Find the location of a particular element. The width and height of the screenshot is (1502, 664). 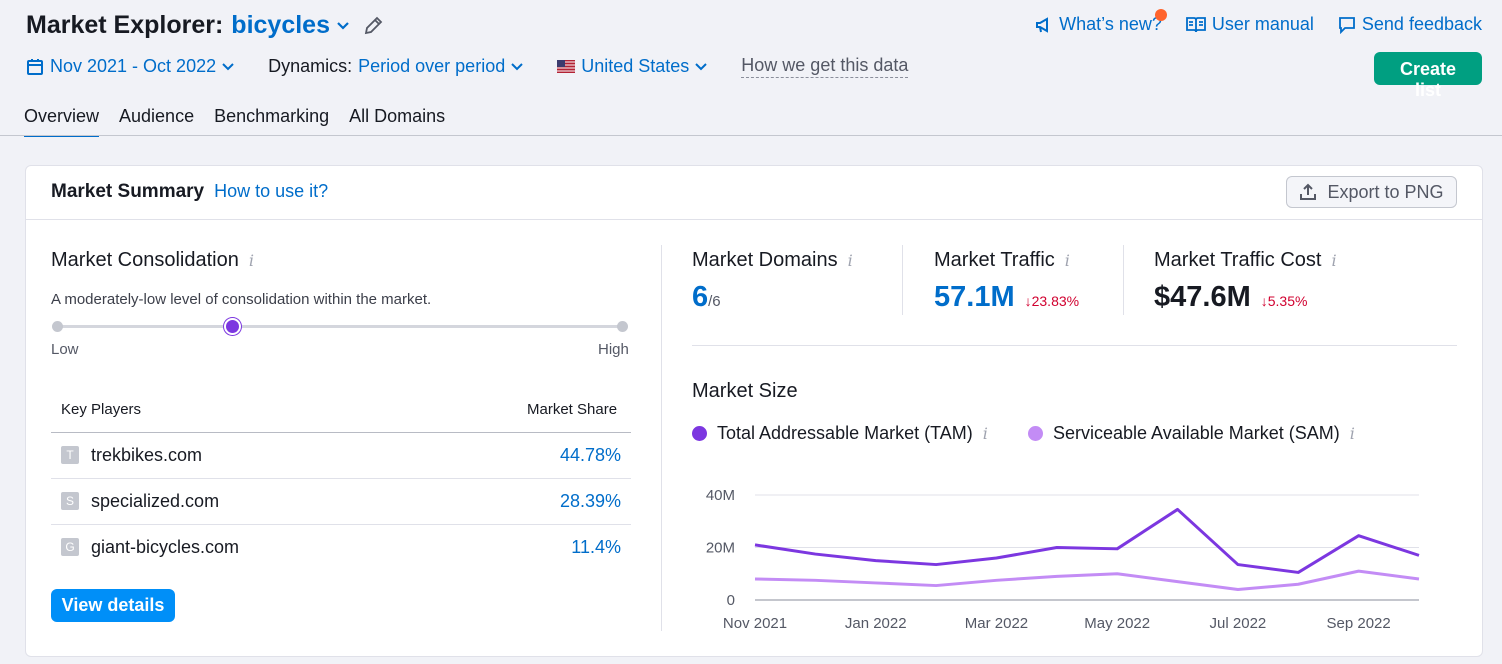

how-we-get-data-link: How we get this data is located at coordinates (825, 66).